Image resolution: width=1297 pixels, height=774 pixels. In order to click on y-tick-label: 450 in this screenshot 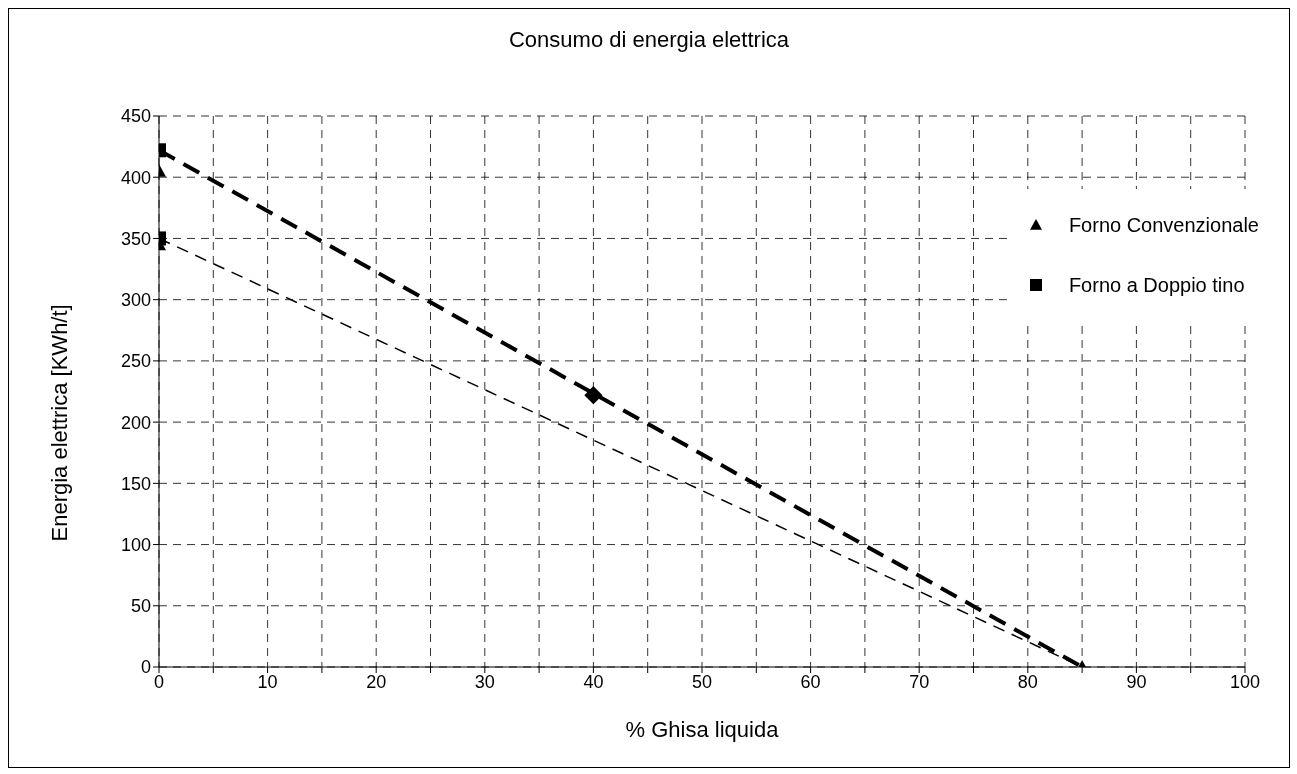, I will do `click(135, 116)`.